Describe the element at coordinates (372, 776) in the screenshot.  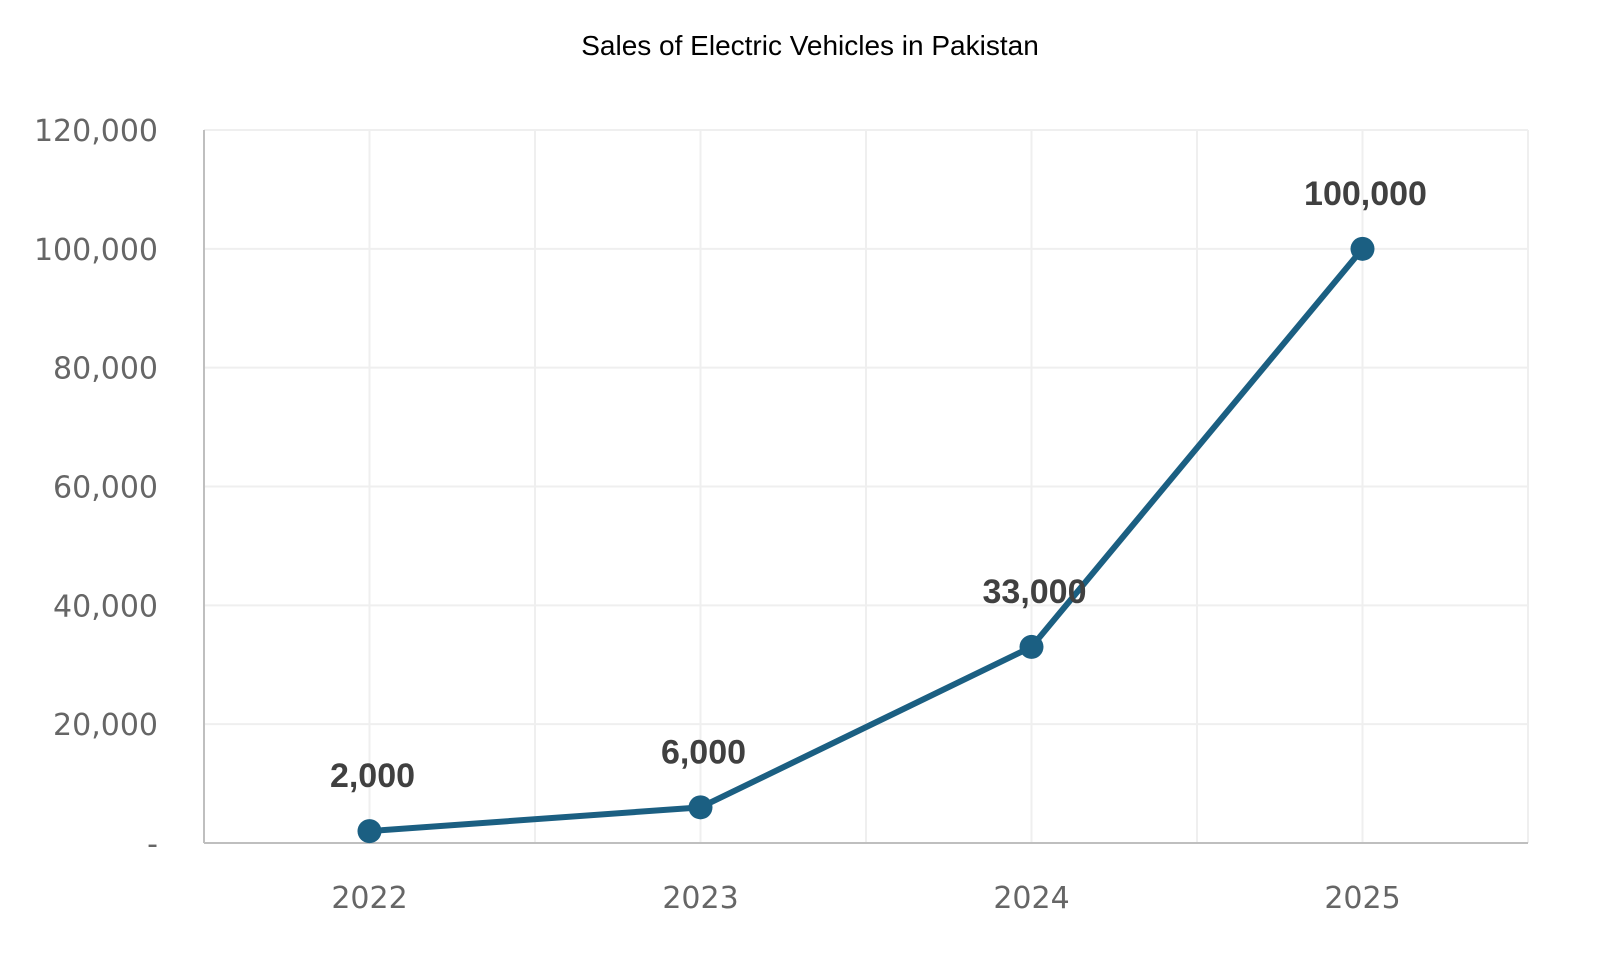
I see `data-label: 2,000` at that location.